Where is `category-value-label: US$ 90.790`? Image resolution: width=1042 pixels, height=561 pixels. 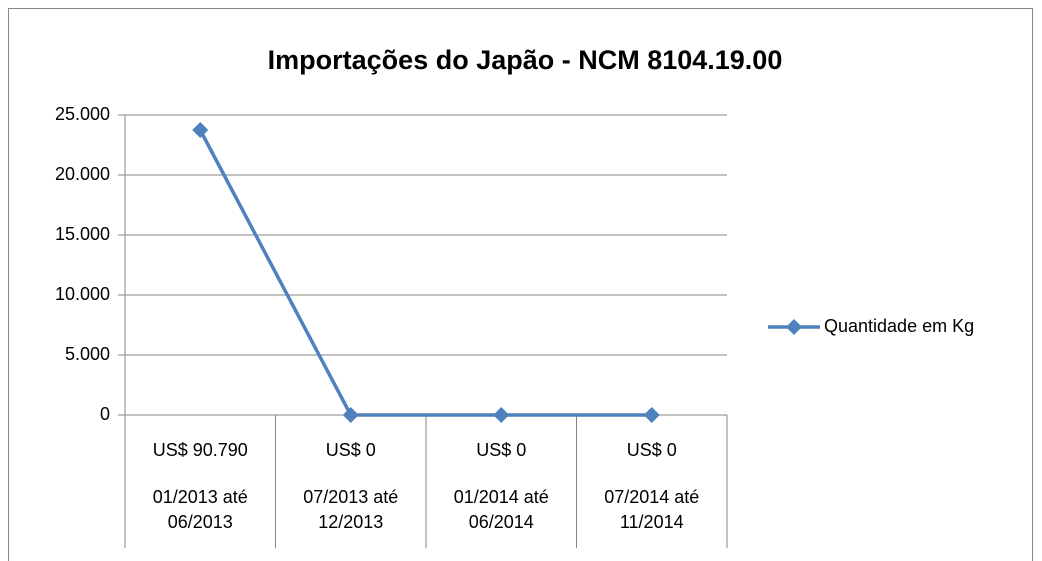
category-value-label: US$ 90.790 is located at coordinates (200, 450).